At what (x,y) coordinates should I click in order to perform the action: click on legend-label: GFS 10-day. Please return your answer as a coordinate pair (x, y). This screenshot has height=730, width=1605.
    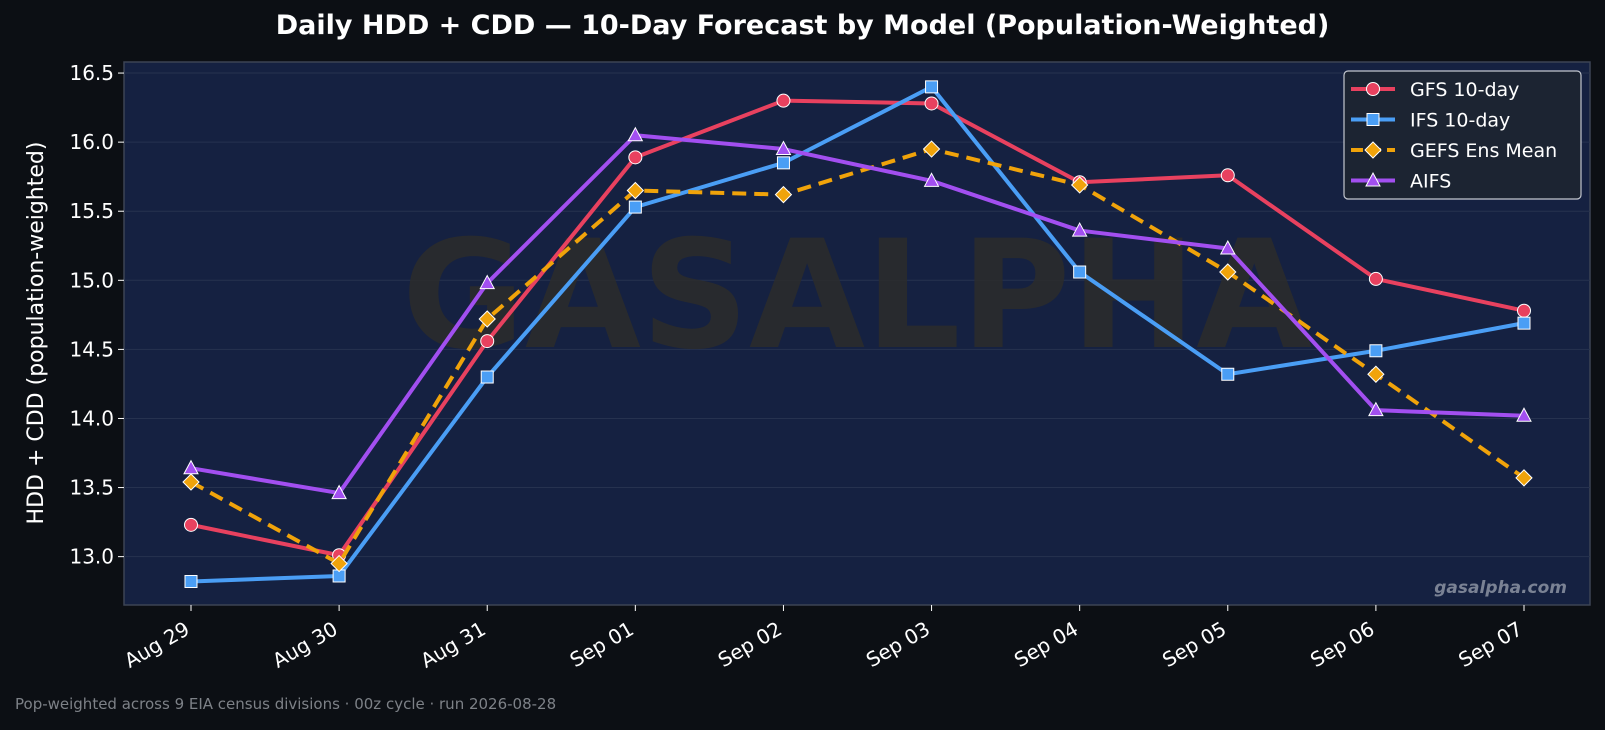
    Looking at the image, I should click on (1464, 90).